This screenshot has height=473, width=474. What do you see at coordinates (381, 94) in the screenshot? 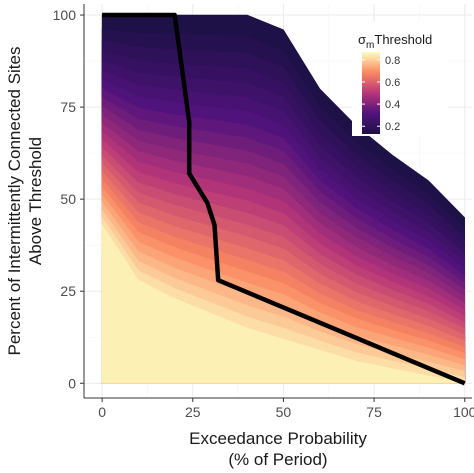
I see `legend-ticks: 0.2 0.4 0.6 0.8` at bounding box center [381, 94].